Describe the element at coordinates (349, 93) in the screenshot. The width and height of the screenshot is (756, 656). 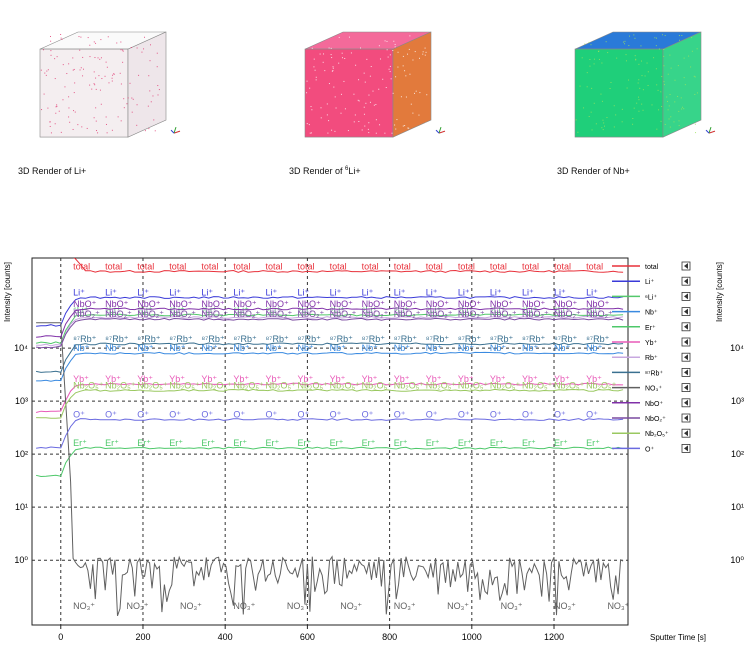
I see `cube-front-face` at that location.